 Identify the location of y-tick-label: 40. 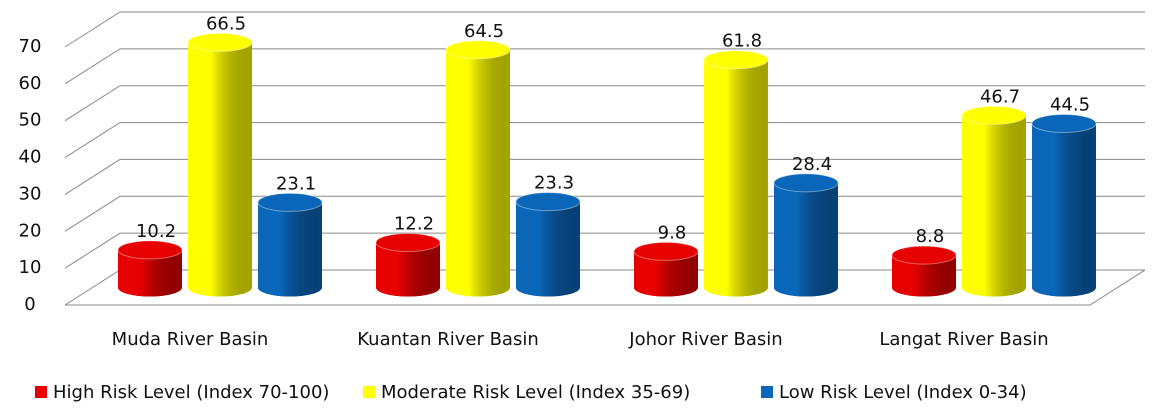
(30, 157).